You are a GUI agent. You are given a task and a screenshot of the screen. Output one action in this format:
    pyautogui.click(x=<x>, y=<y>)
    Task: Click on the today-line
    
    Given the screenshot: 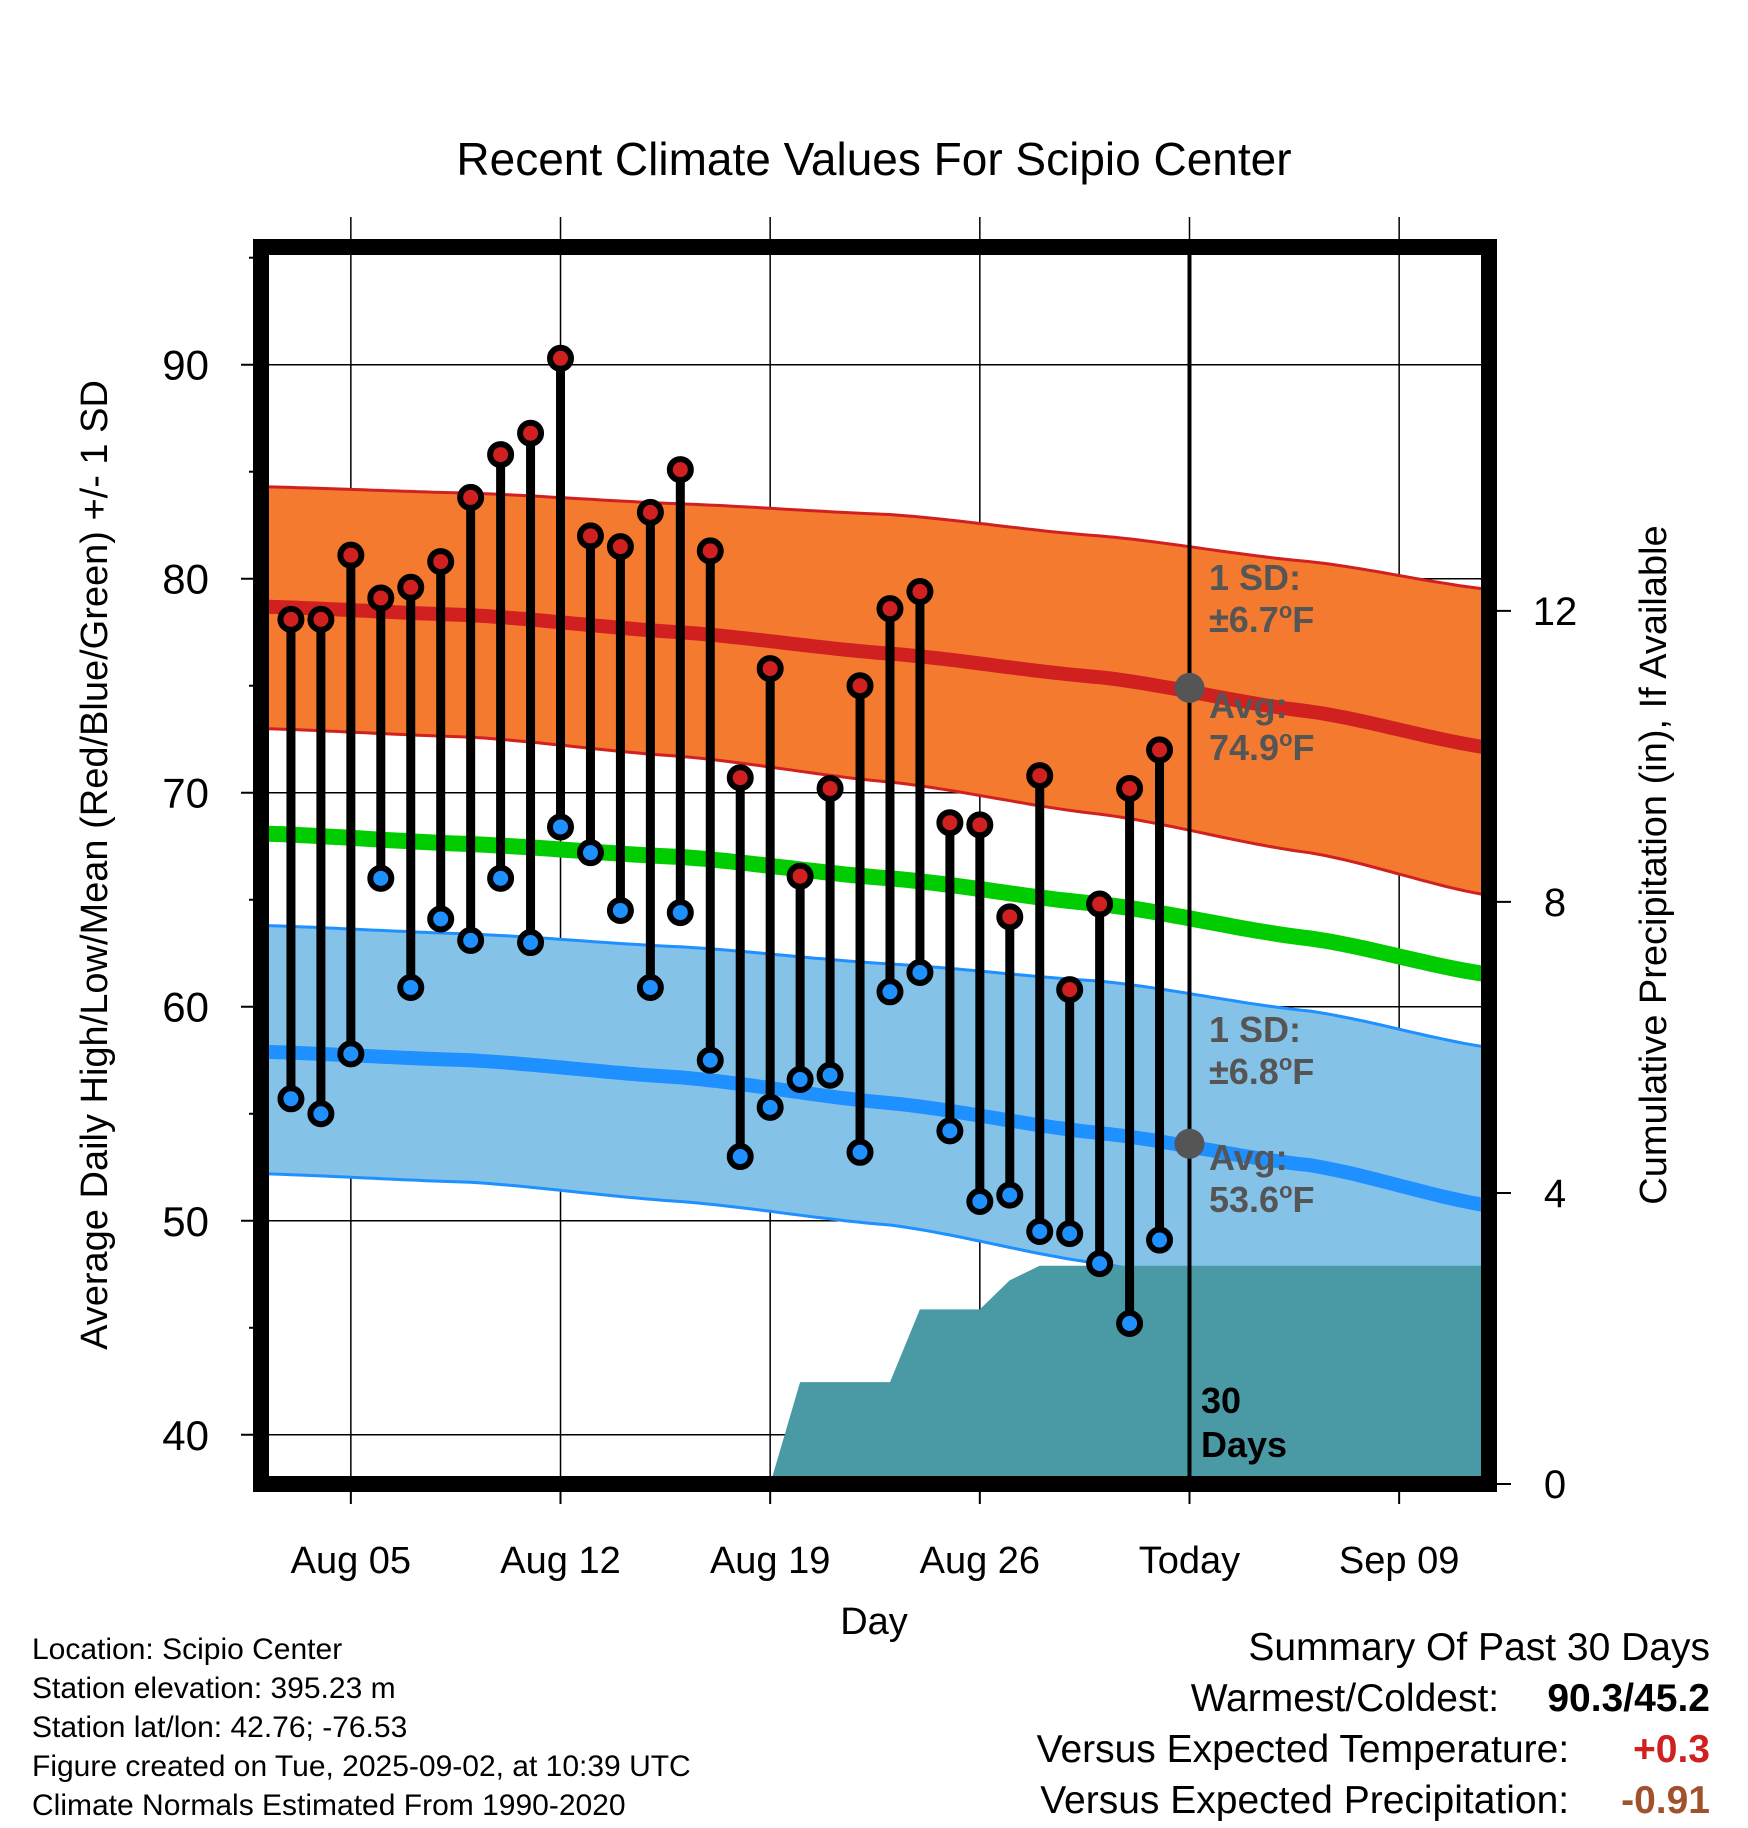 What is the action you would take?
    pyautogui.click(x=1189, y=865)
    